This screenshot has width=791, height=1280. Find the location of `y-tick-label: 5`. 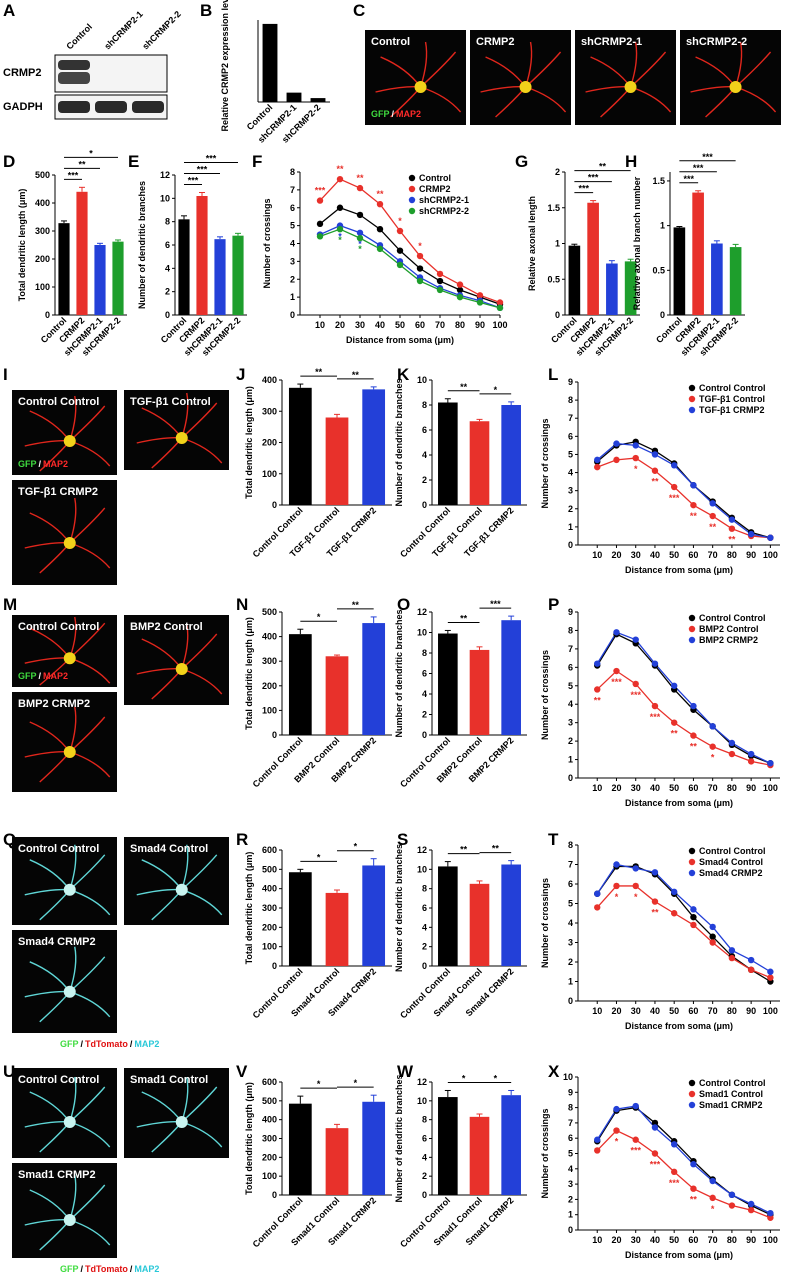

y-tick-label: 5 is located at coordinates (570, 904).